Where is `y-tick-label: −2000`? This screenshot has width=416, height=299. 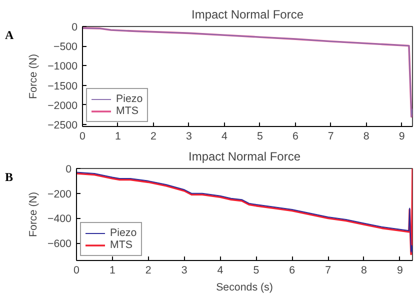
y-tick-label: −2000 is located at coordinates (63, 106).